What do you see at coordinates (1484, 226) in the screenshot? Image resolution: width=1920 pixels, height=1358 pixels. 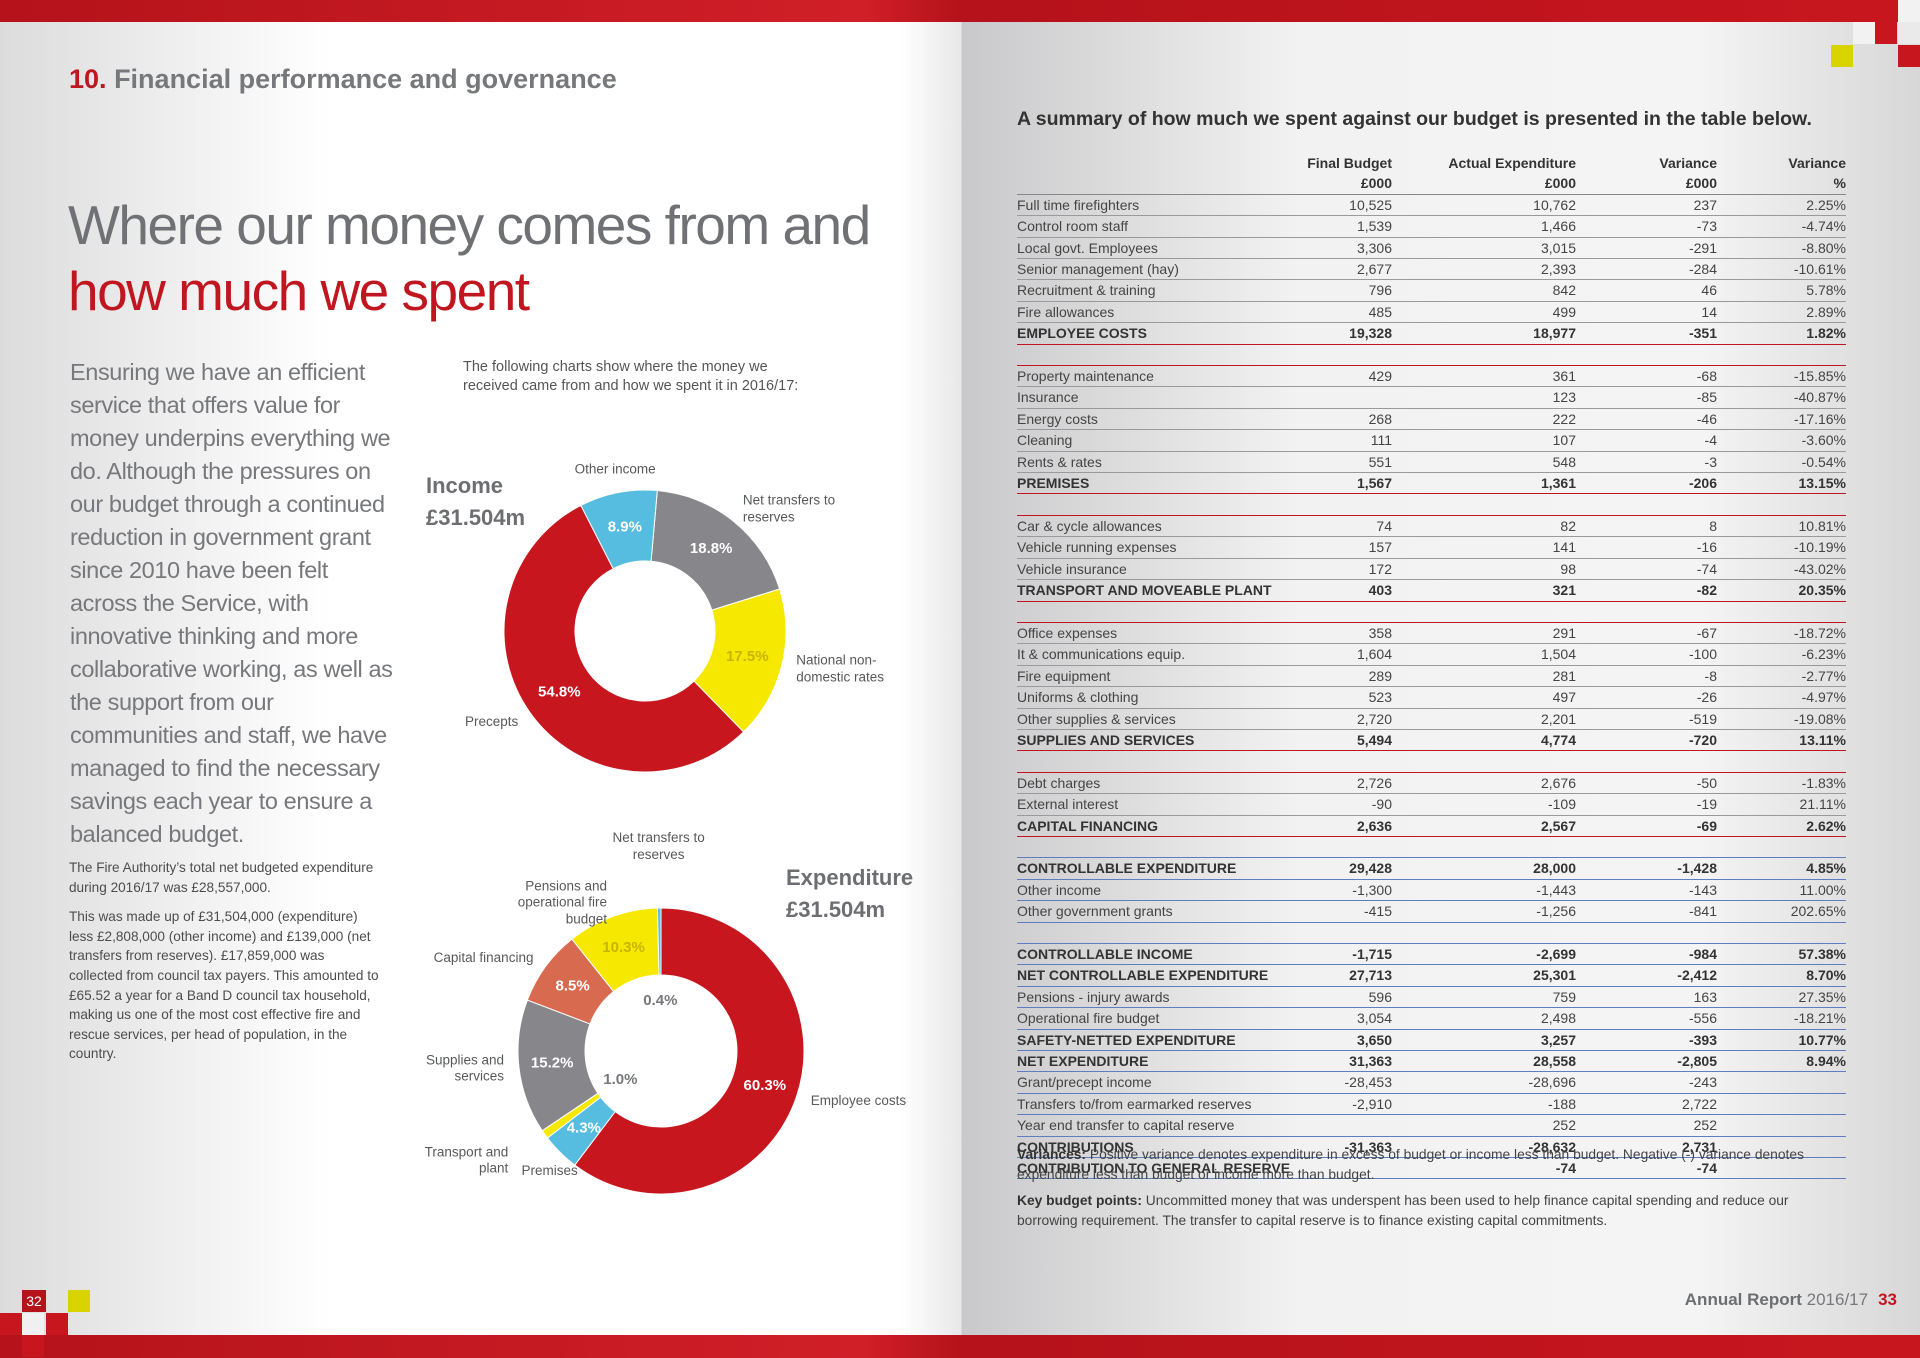 I see `table-cell: 1,466` at bounding box center [1484, 226].